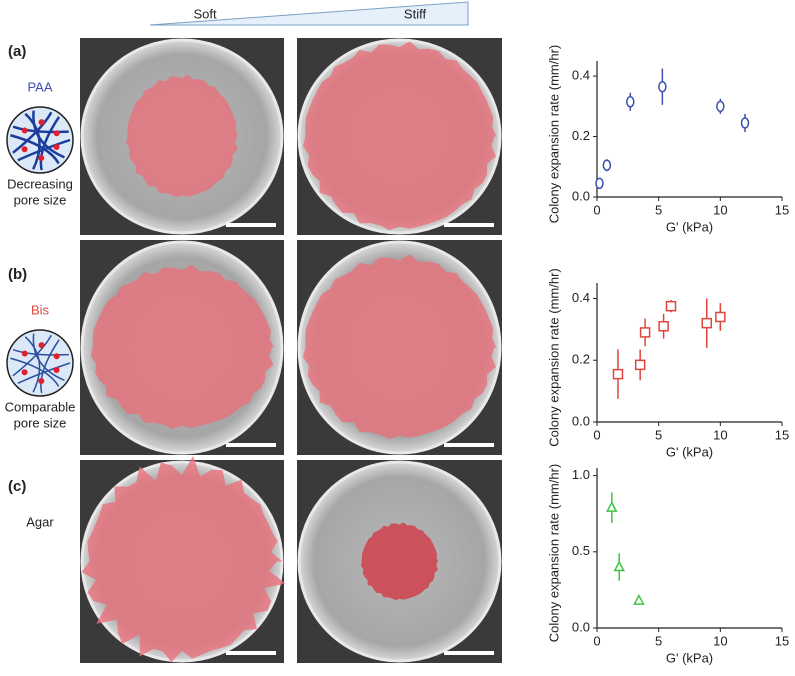 Image resolution: width=795 pixels, height=676 pixels. I want to click on material-label: Agar, so click(40, 521).